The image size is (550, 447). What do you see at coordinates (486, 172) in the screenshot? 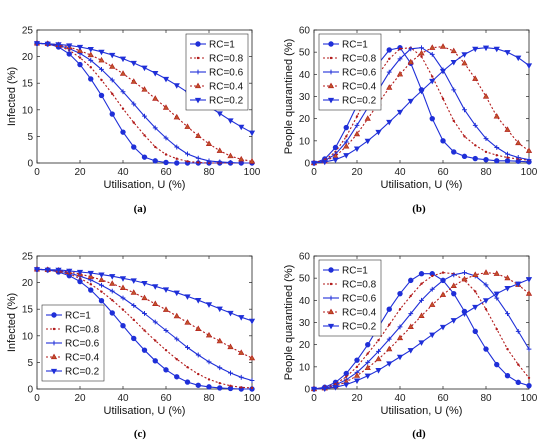
I see `x-tick-label: 80` at bounding box center [486, 172].